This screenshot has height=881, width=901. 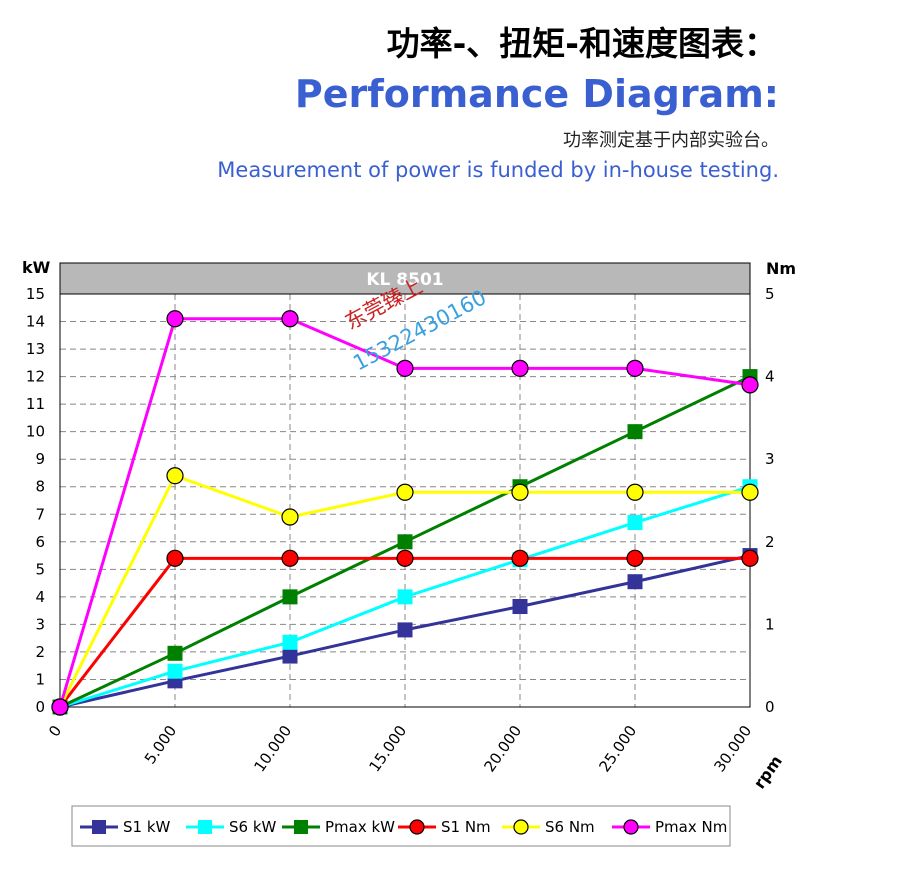 I want to click on left-tick-label: 2, so click(x=40, y=652).